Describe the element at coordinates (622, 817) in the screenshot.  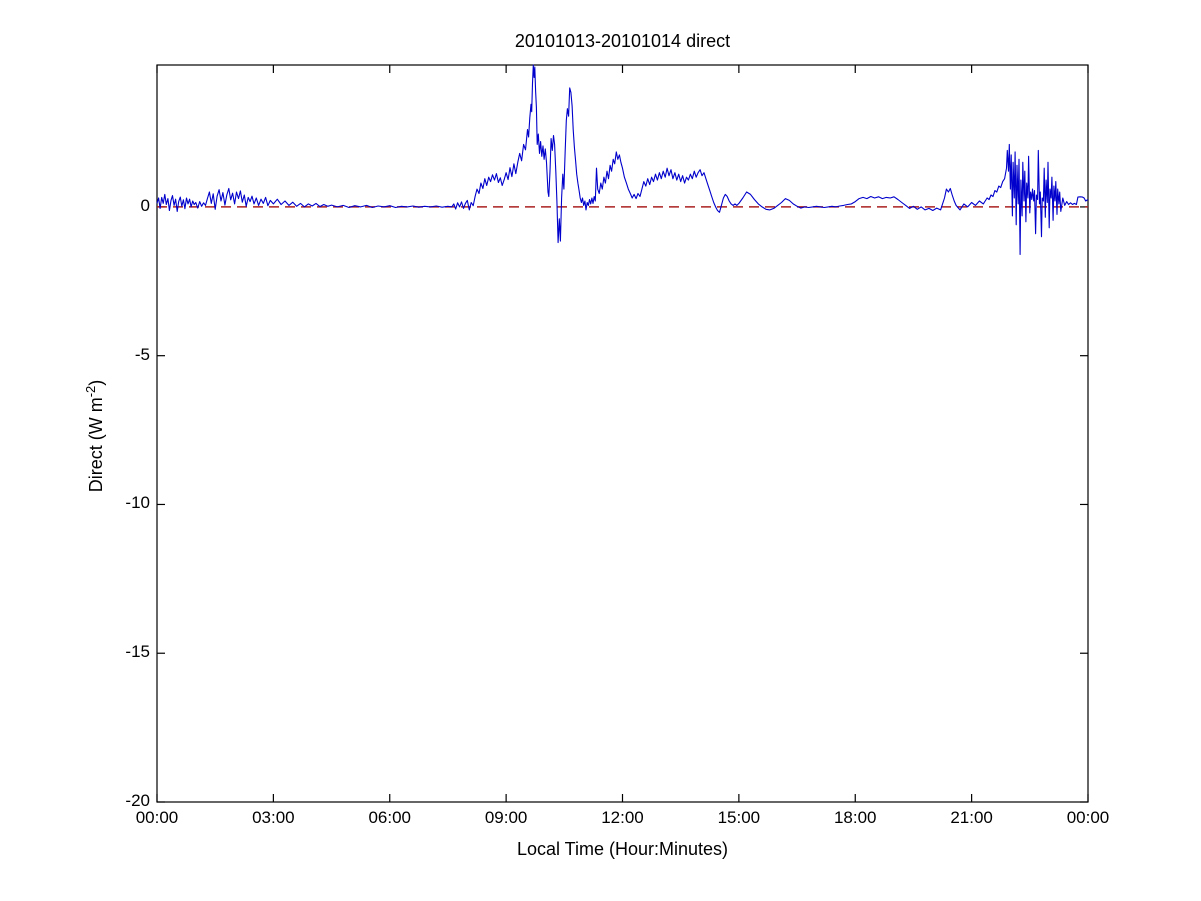
I see `x-tick-label: 12:00` at that location.